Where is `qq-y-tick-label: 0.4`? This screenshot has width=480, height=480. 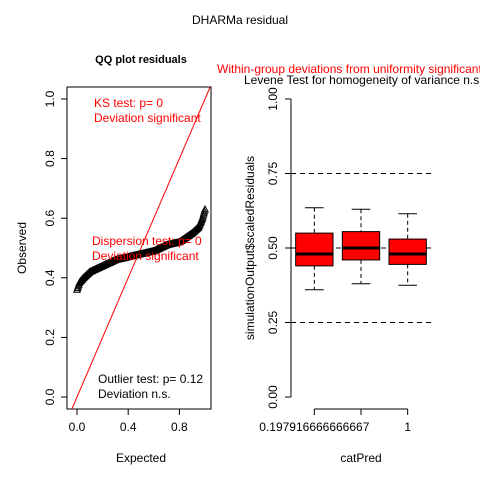 qq-y-tick-label: 0.4 is located at coordinates (50, 277).